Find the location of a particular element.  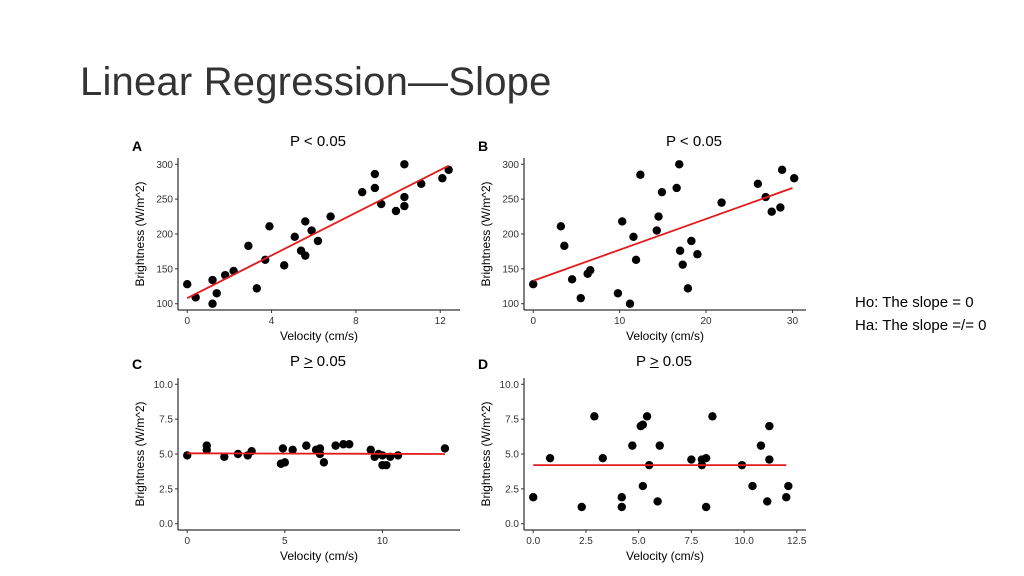

x-tick-label: 30 is located at coordinates (793, 321).